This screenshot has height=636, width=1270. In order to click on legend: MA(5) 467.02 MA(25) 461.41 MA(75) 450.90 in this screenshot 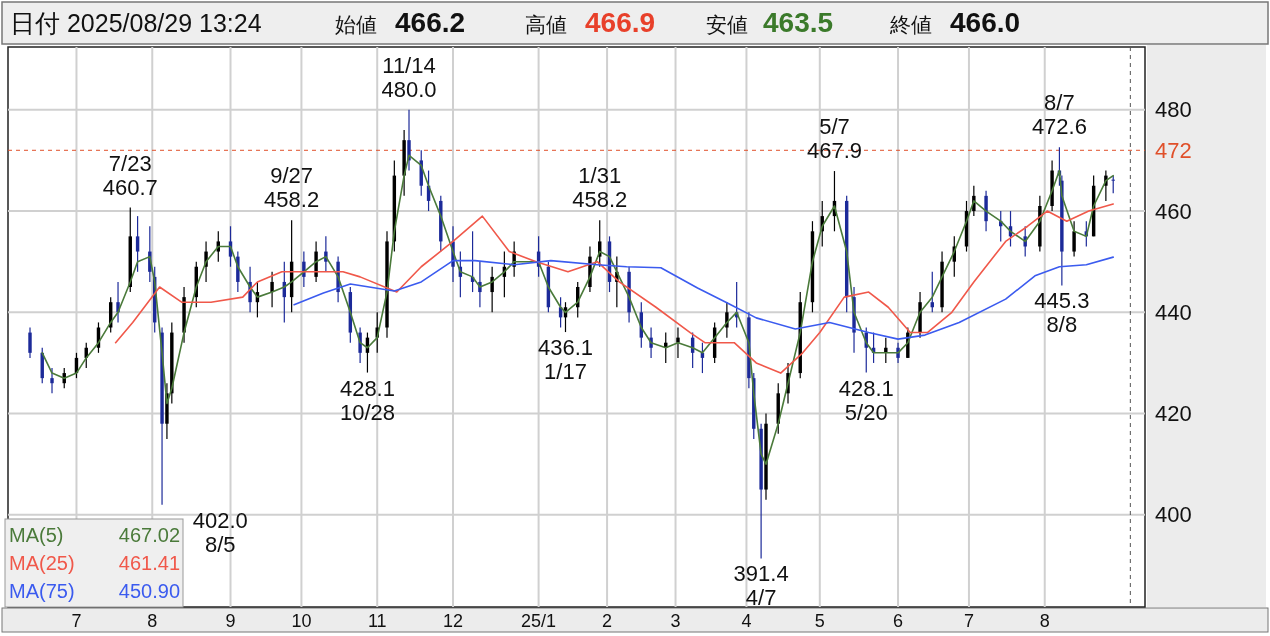, I will do `click(94, 563)`.